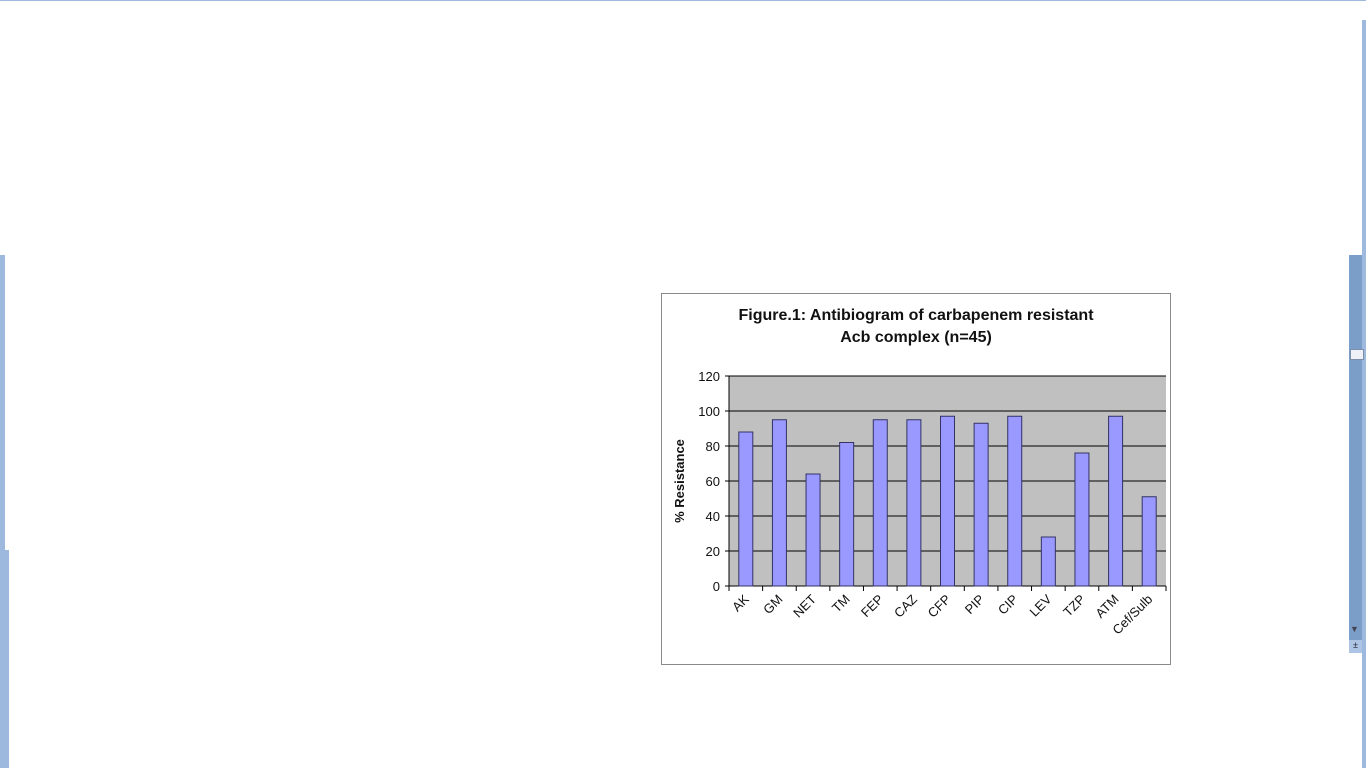  What do you see at coordinates (1354, 629) in the screenshot?
I see `chevron-down-icon: ▼` at bounding box center [1354, 629].